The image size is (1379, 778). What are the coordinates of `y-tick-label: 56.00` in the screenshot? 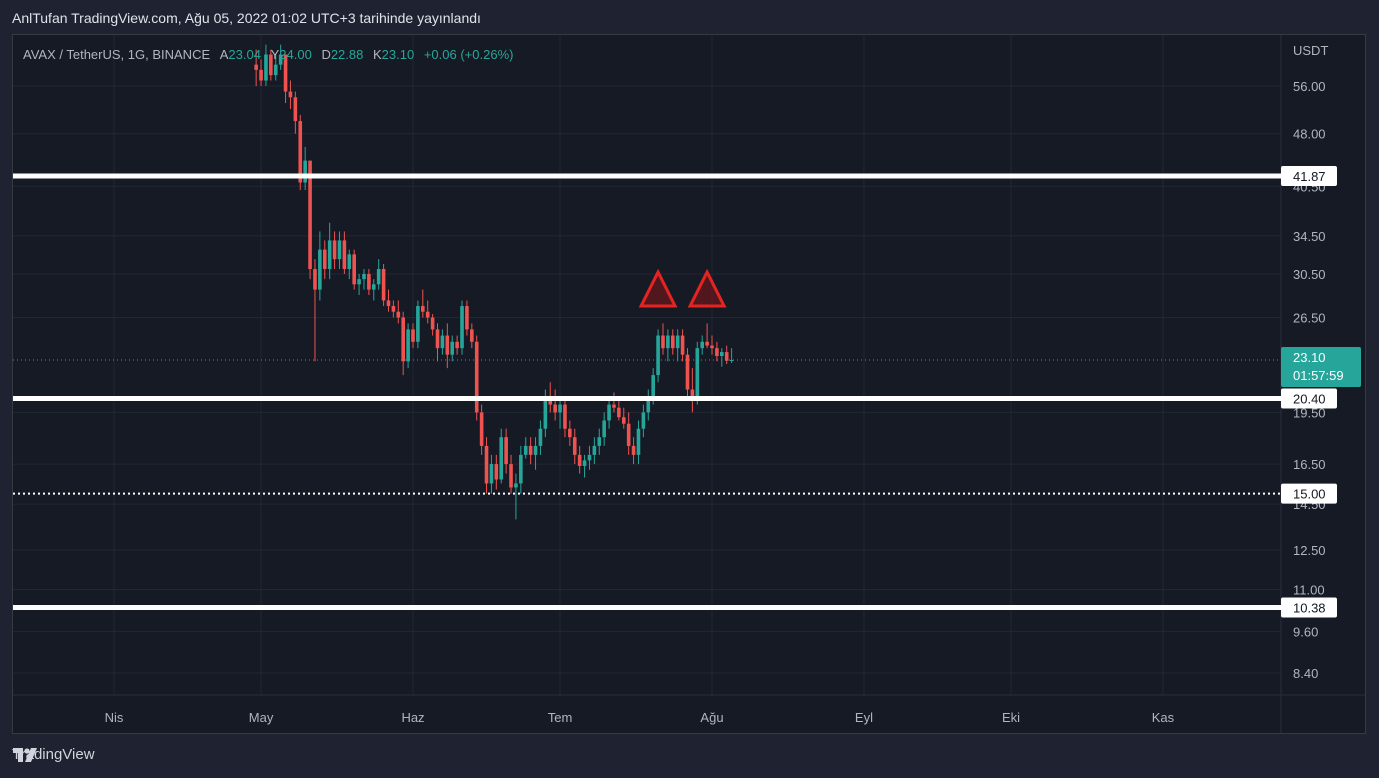 It's located at (1309, 86).